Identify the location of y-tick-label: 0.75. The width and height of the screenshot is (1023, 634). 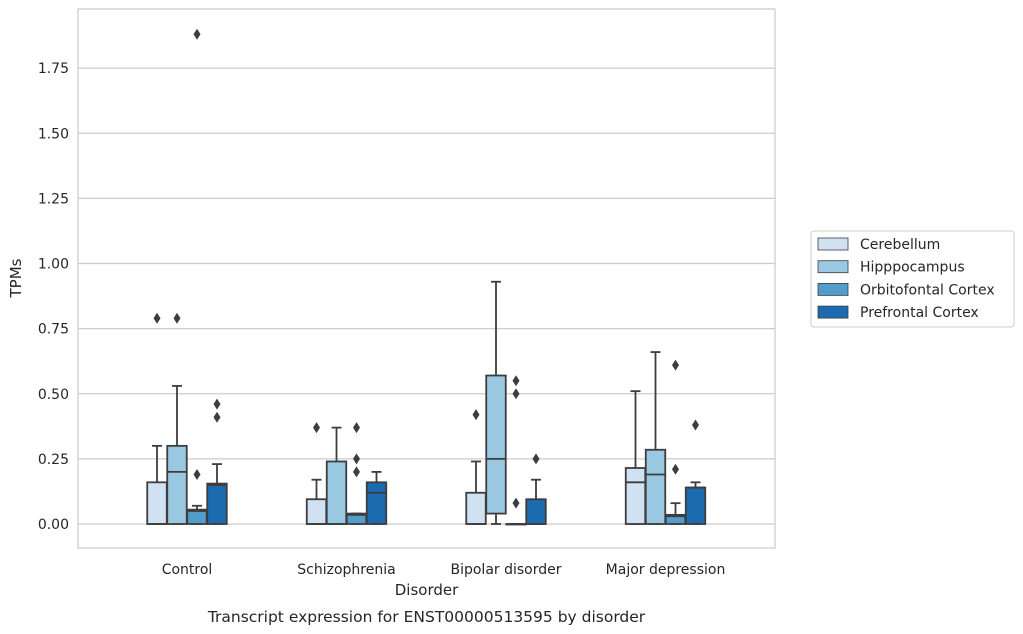
(53, 330).